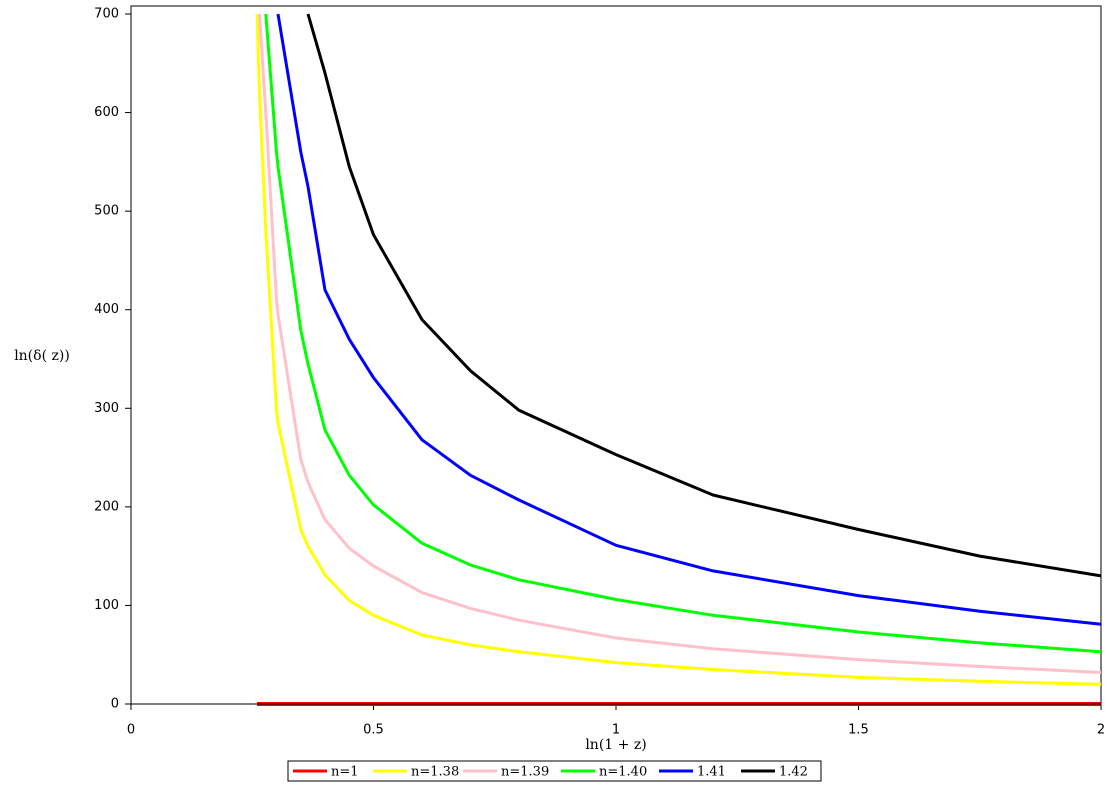  Describe the element at coordinates (793, 772) in the screenshot. I see `legend-label: 1.42` at that location.